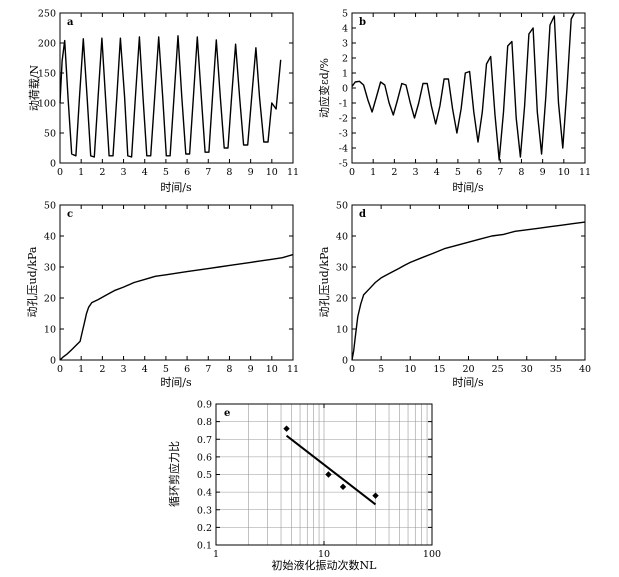 The image size is (619, 577). What do you see at coordinates (204, 546) in the screenshot?
I see `y-tick-label: 0.1` at bounding box center [204, 546].